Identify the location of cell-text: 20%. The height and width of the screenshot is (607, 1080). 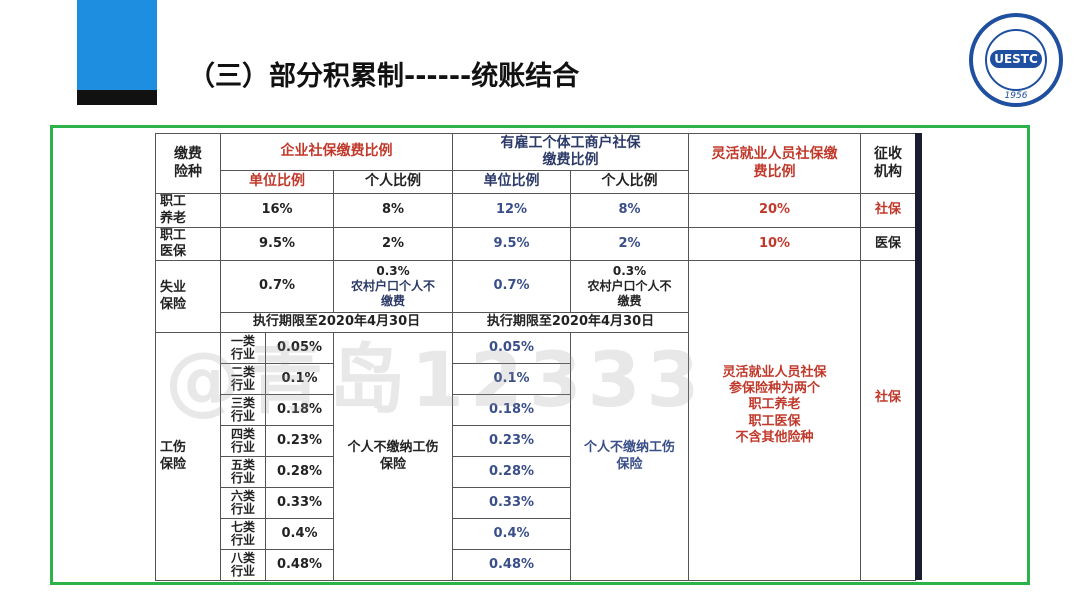
(774, 210).